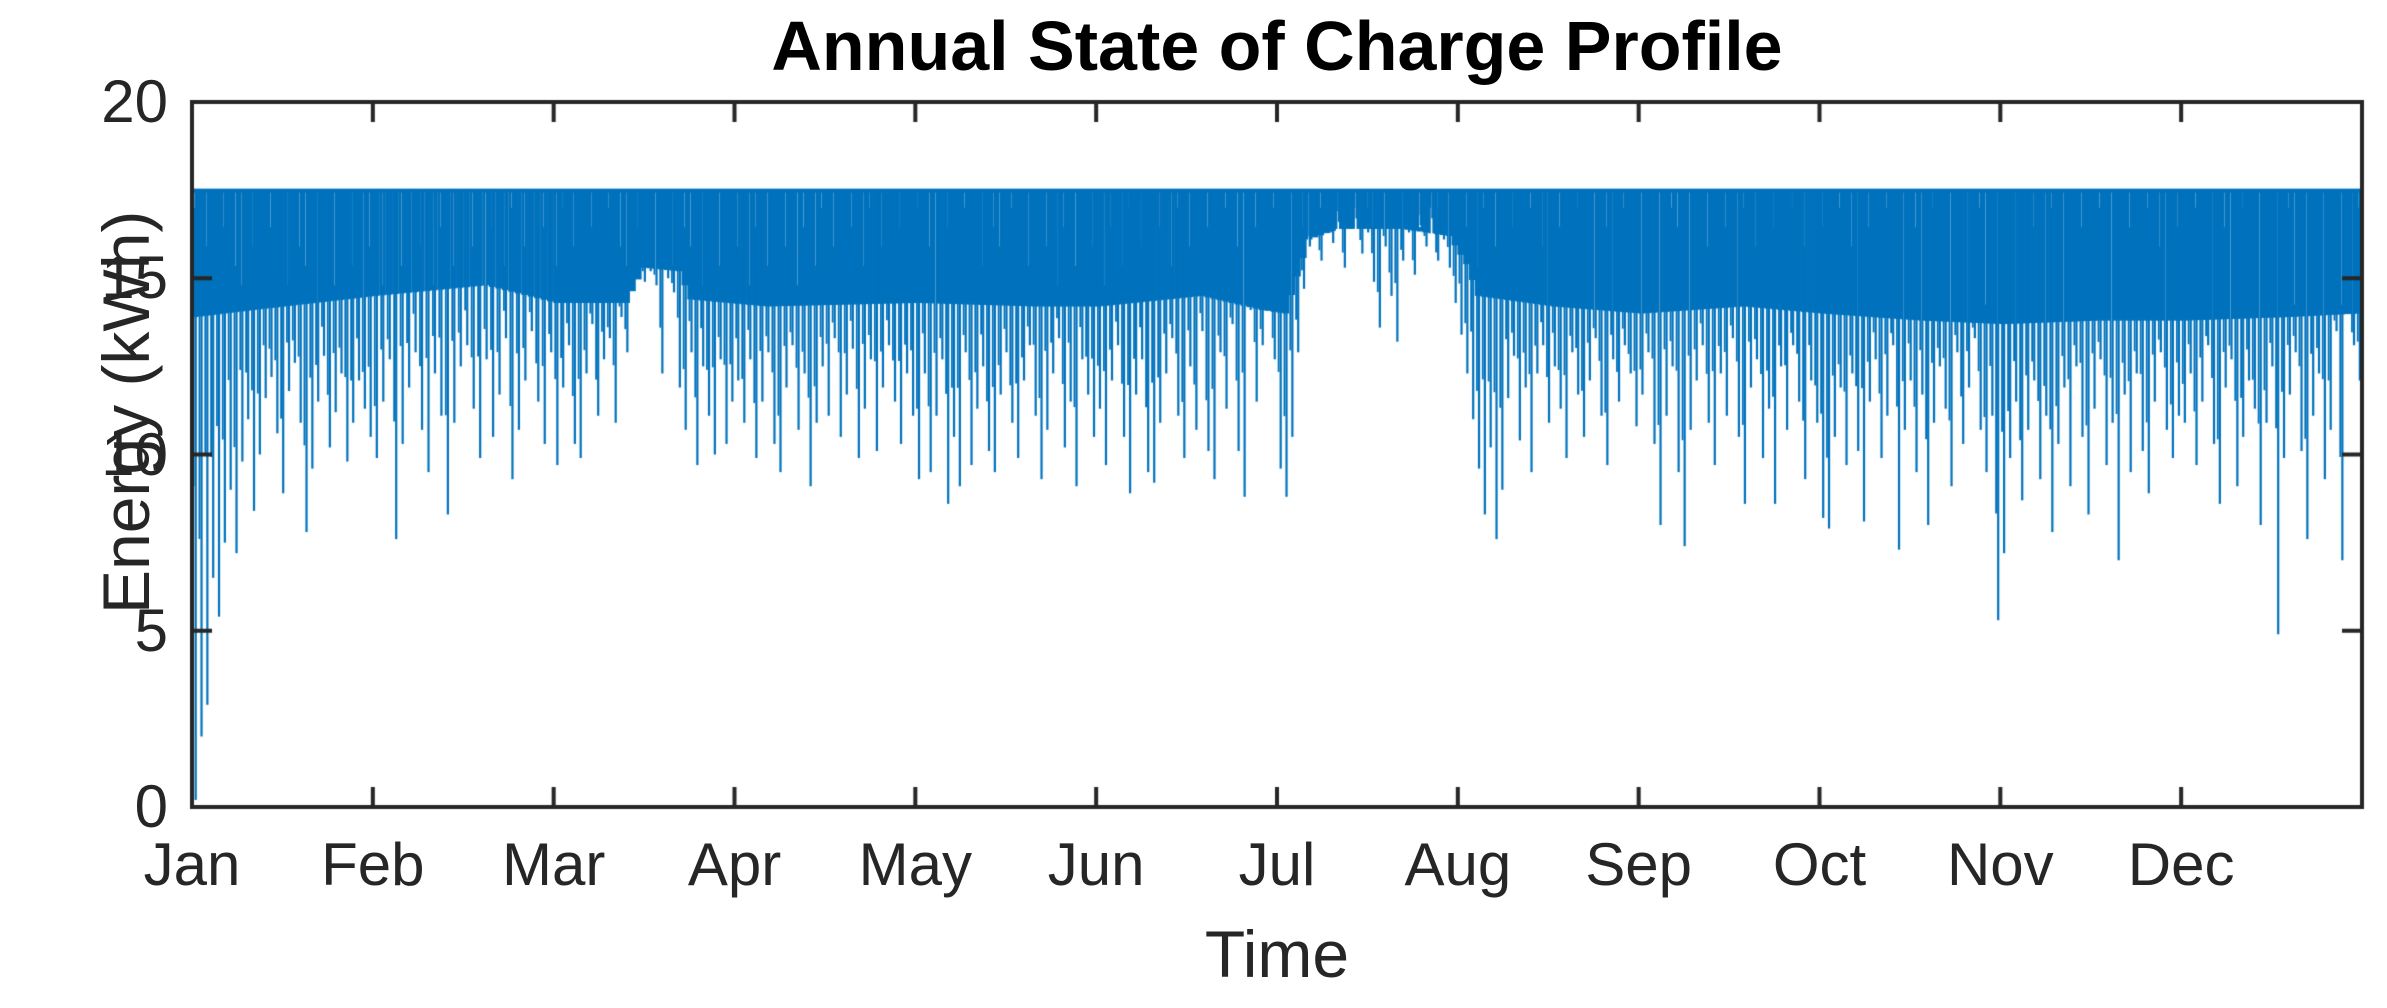 The image size is (2387, 1008). I want to click on y-tick-label: 5, so click(151, 630).